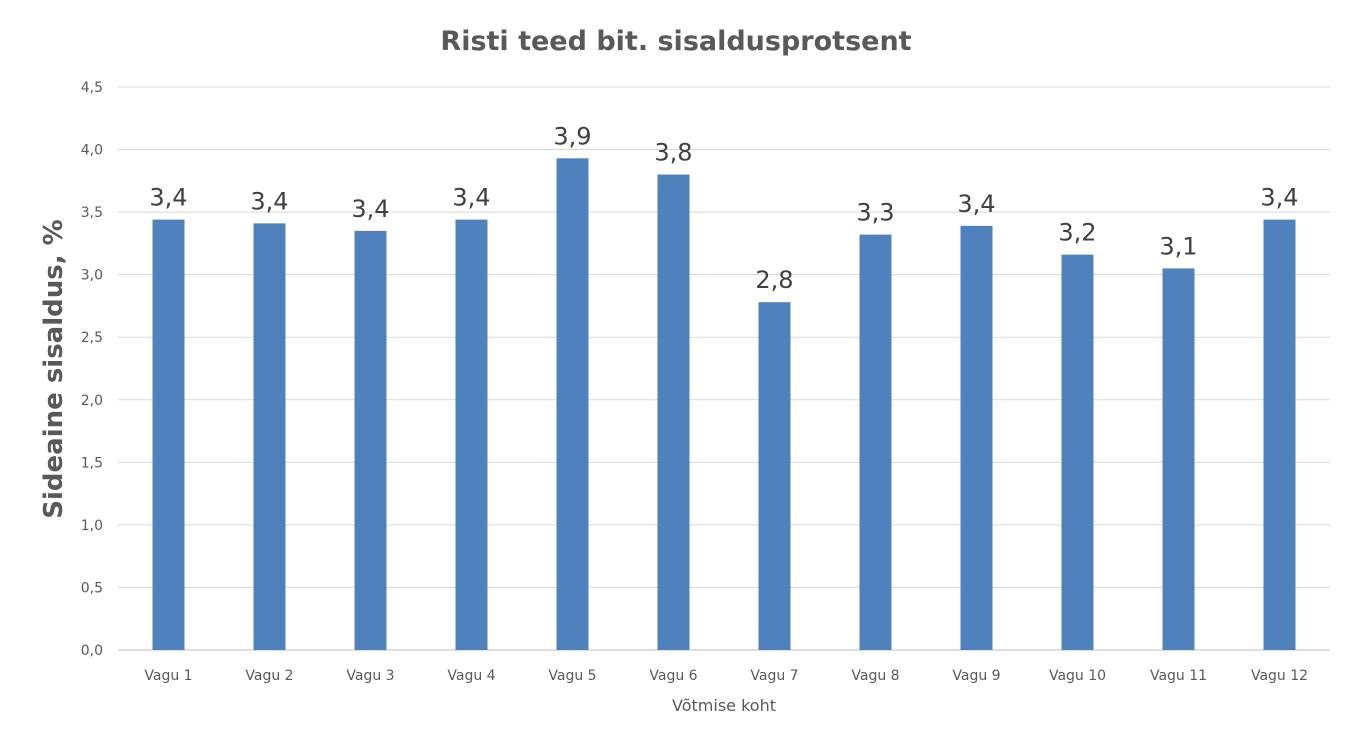  What do you see at coordinates (92, 151) in the screenshot?
I see `y-tick-label: 4,0` at bounding box center [92, 151].